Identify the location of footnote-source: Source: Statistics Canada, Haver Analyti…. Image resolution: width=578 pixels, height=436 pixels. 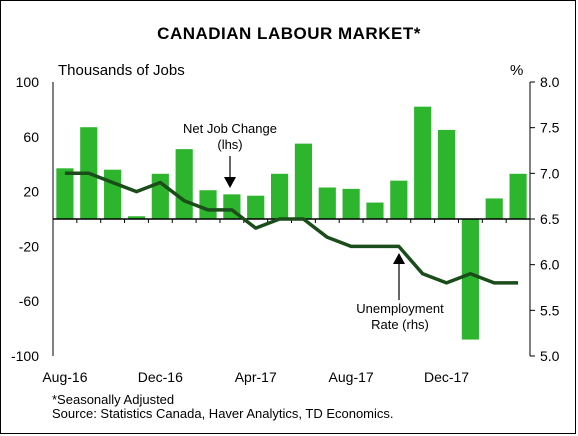
(223, 413).